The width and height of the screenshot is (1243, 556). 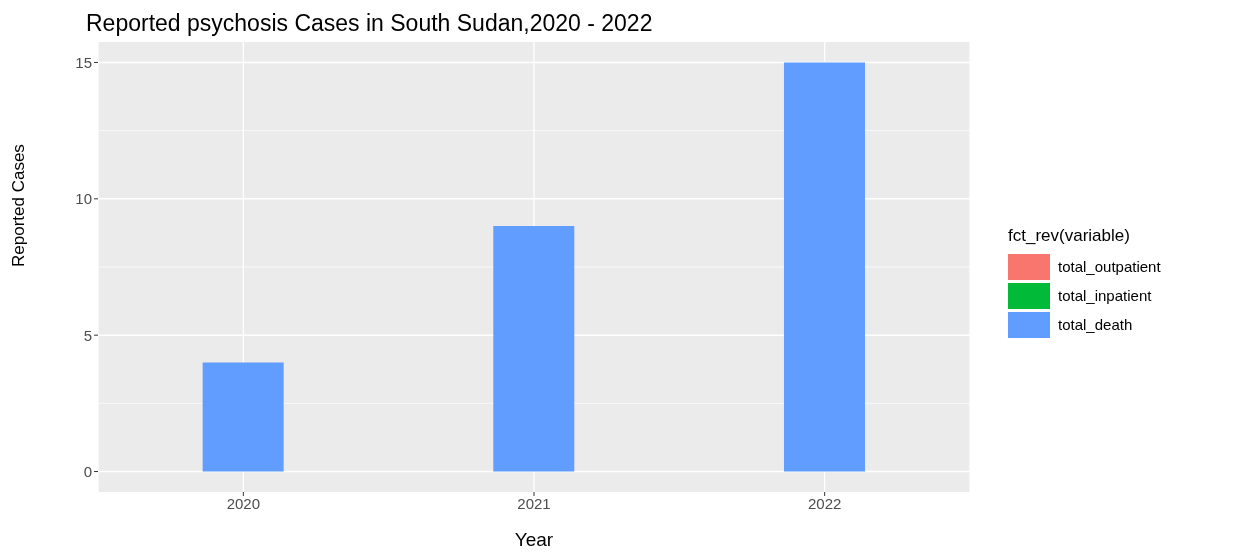 I want to click on y-tick-label: 0, so click(x=87, y=471).